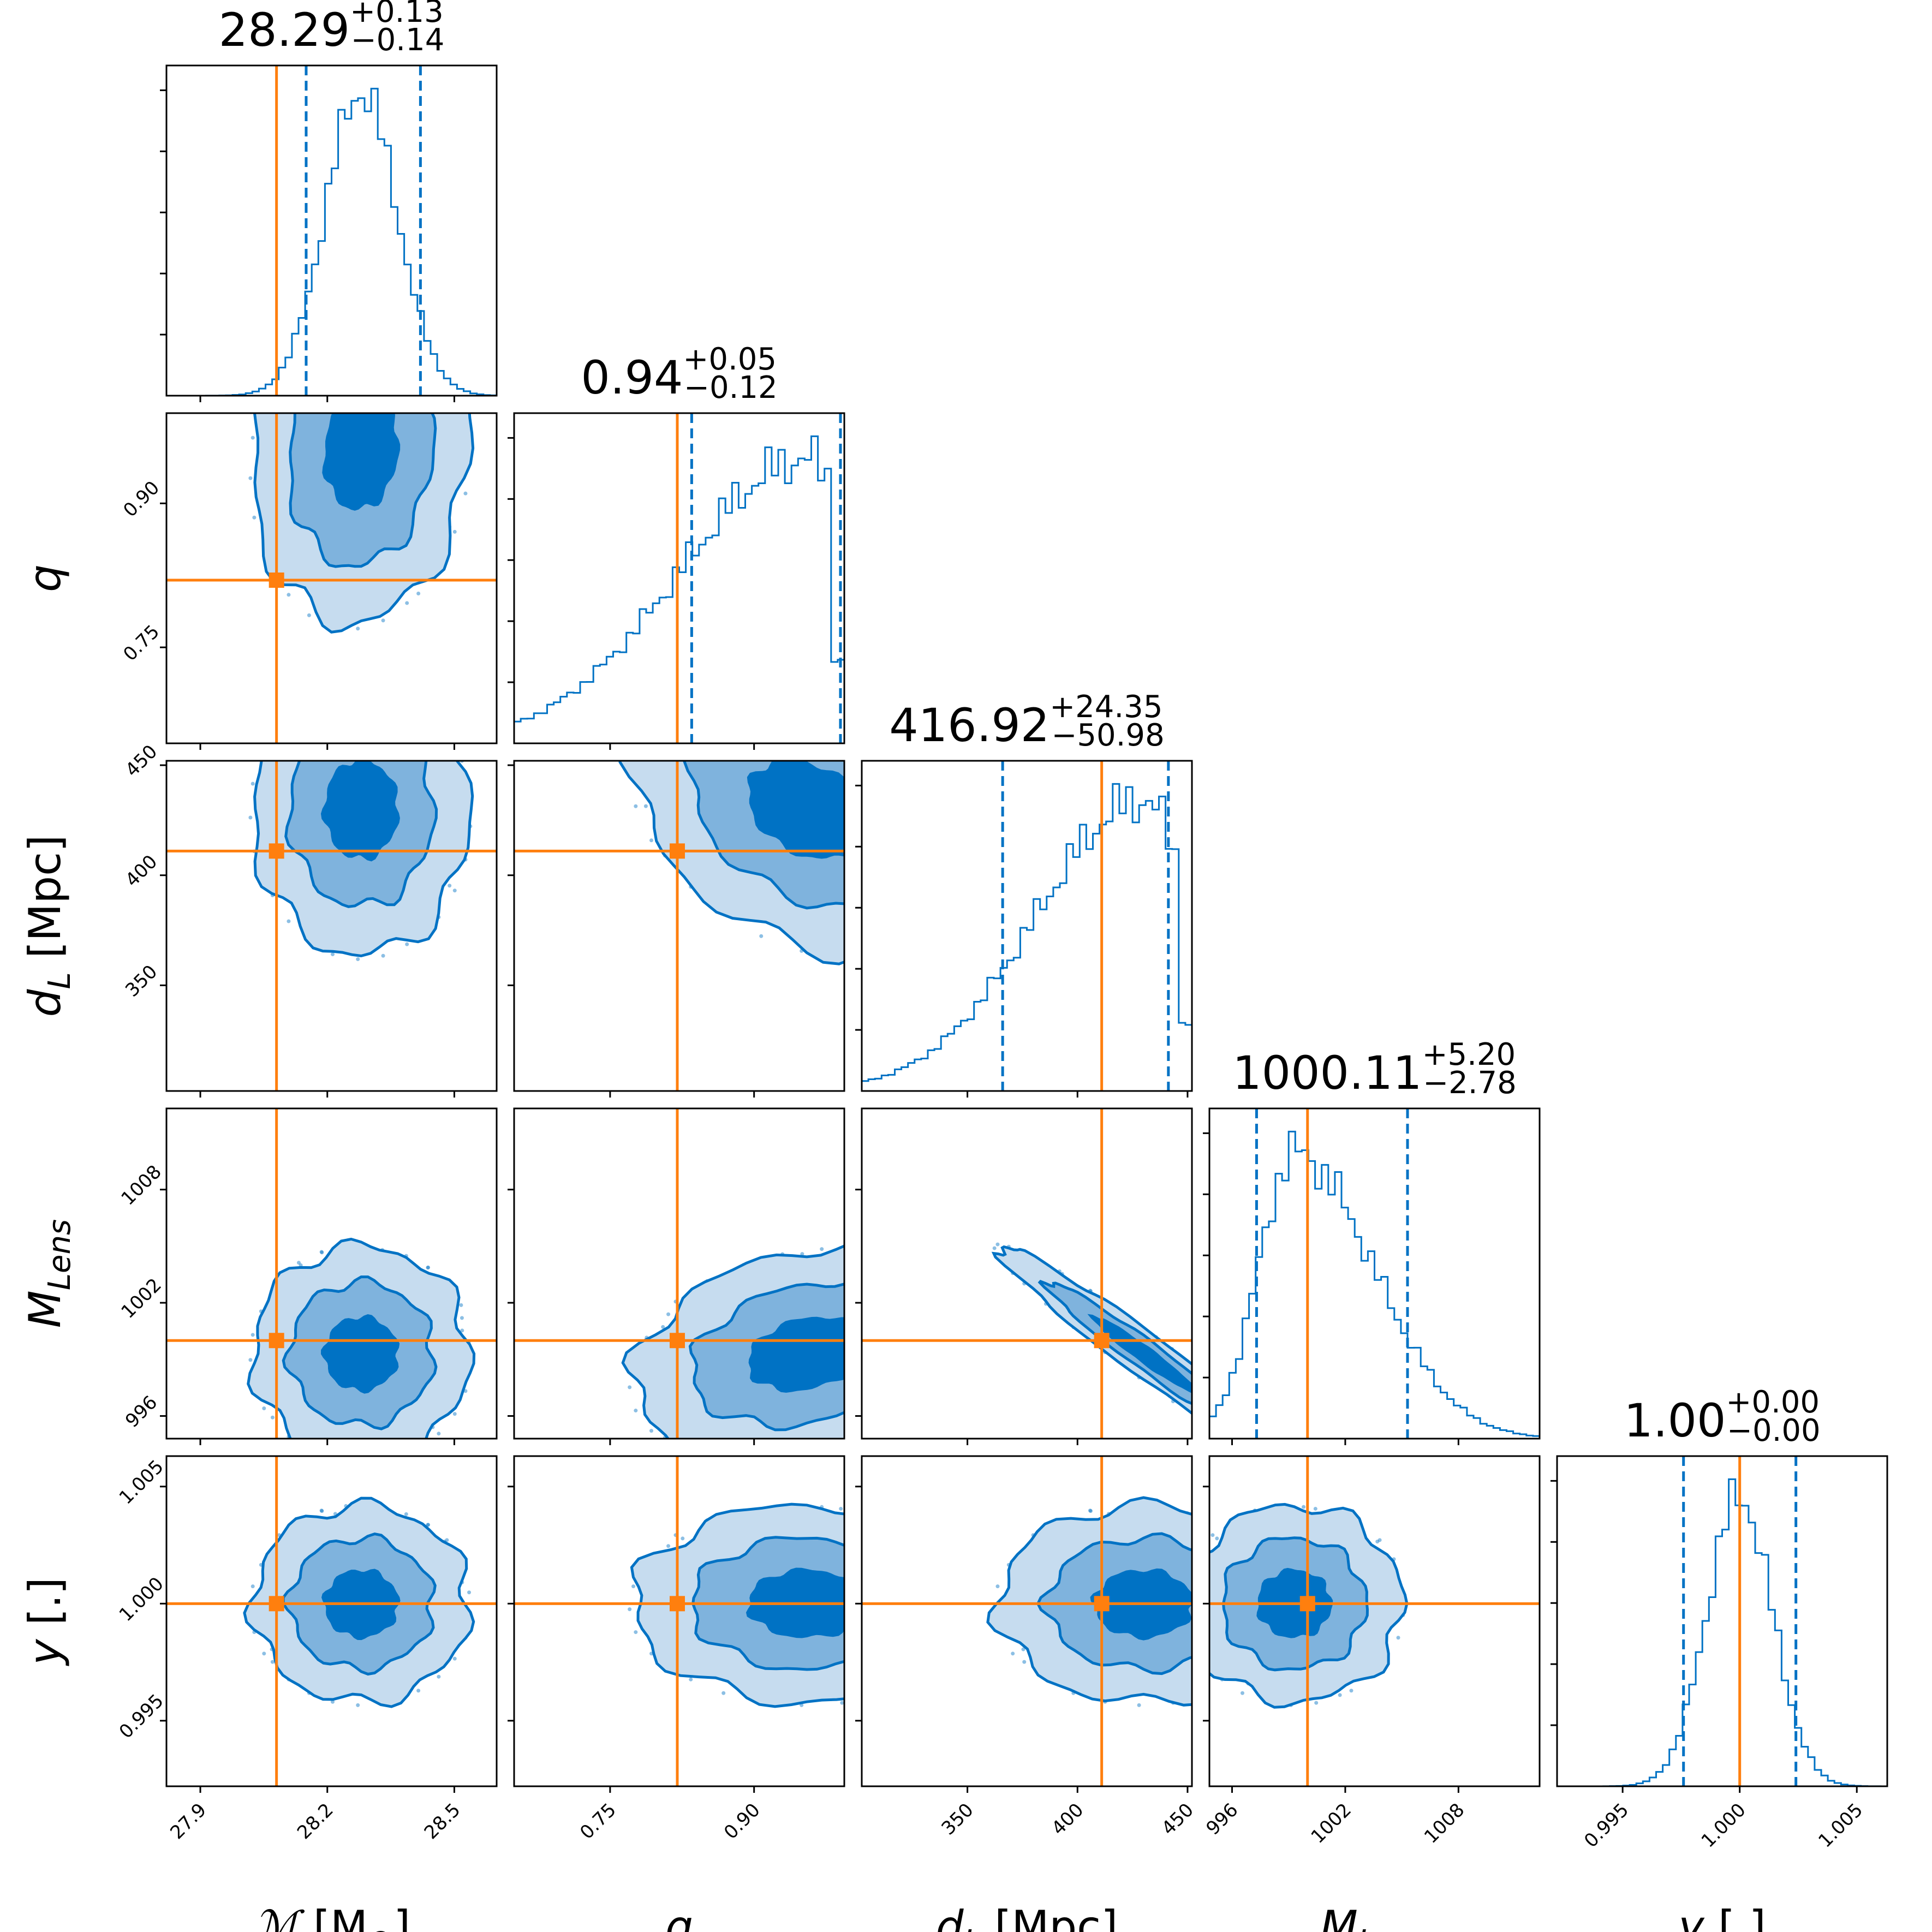 The height and width of the screenshot is (1932, 1932). Describe the element at coordinates (1222, 1819) in the screenshot. I see `x-tick-MLens: 996` at that location.